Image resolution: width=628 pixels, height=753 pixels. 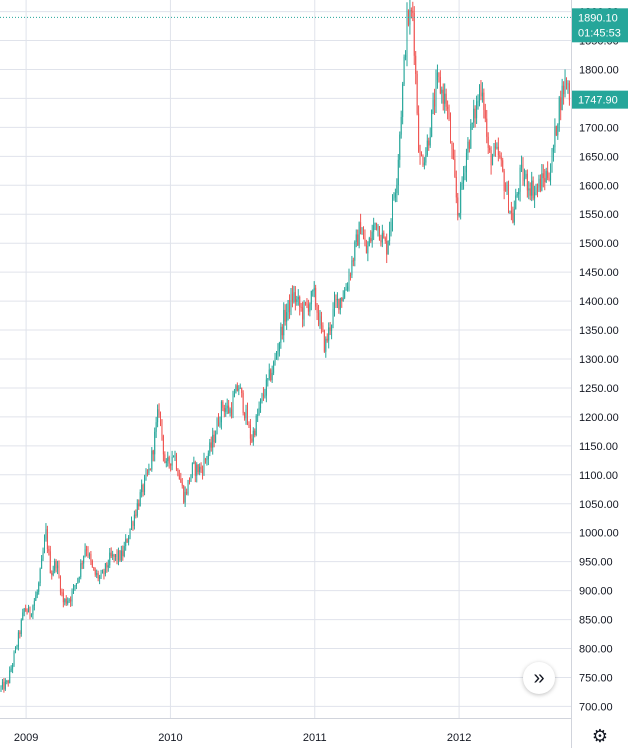 What do you see at coordinates (459, 738) in the screenshot?
I see `x-tick-label: 2012` at bounding box center [459, 738].